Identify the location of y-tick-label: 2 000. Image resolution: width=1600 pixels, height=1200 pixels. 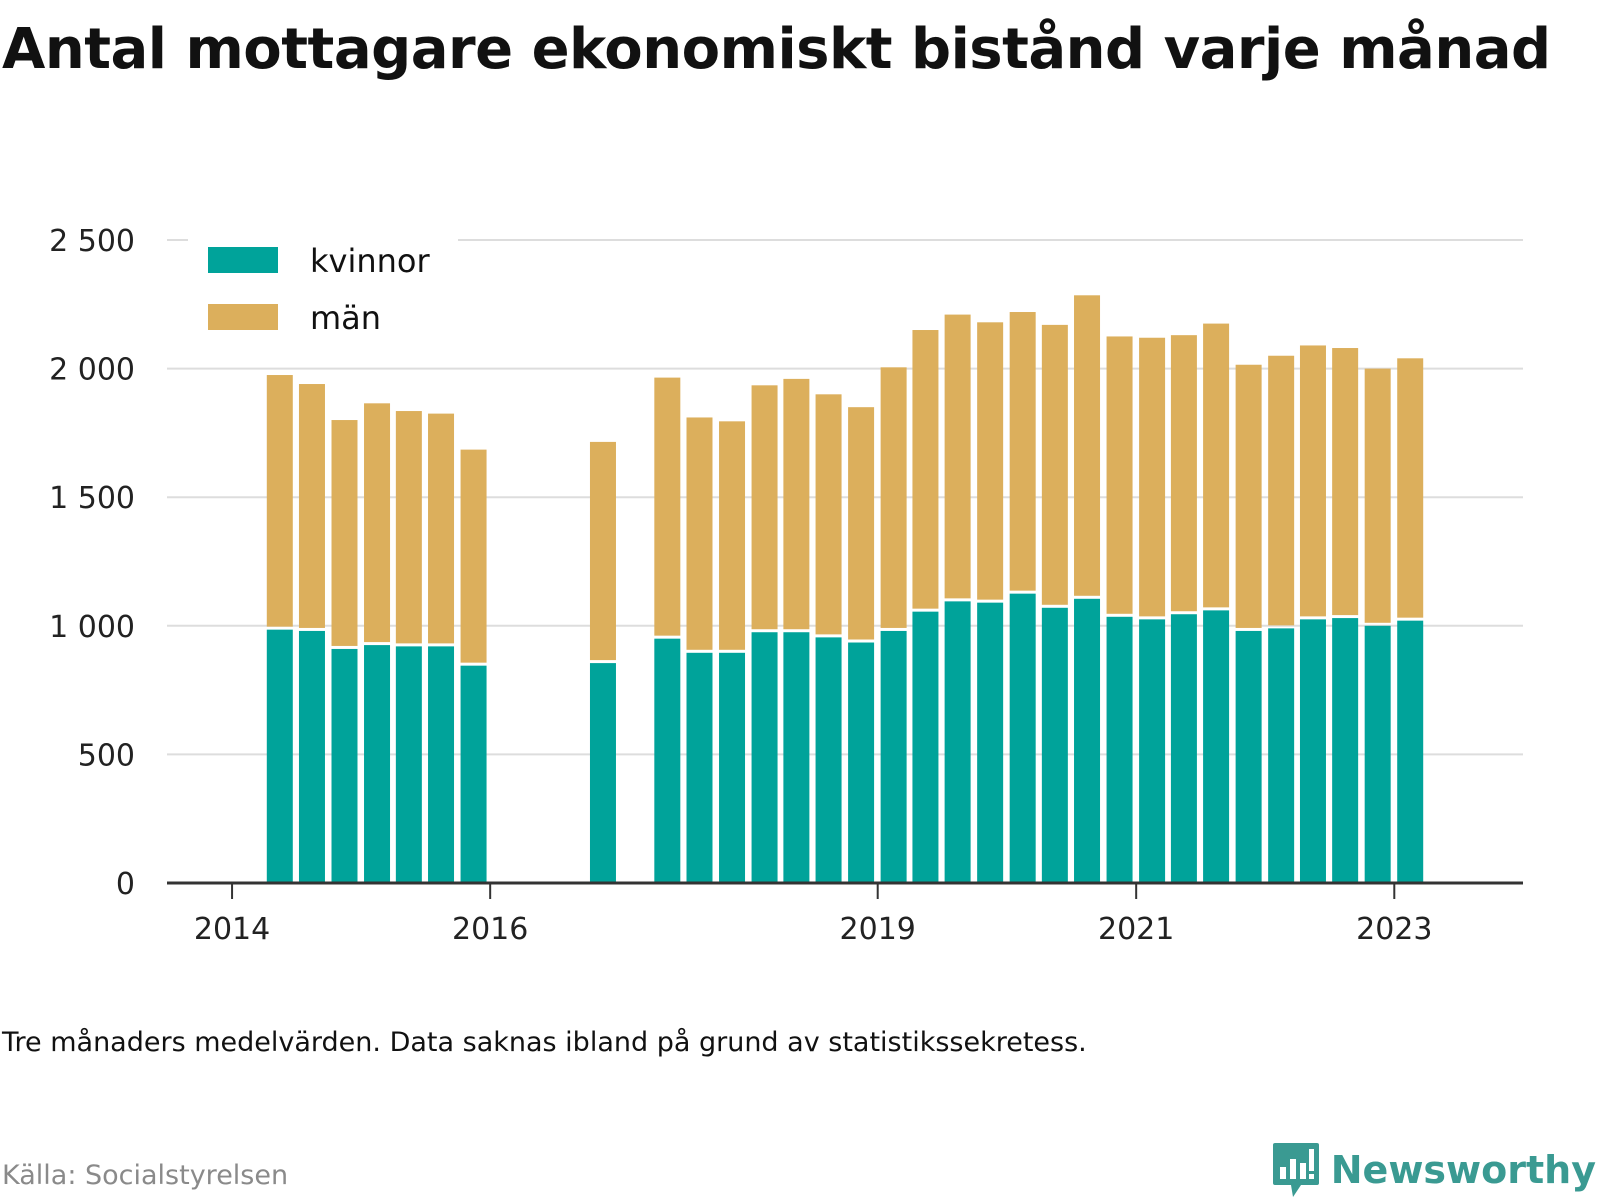
(92, 370).